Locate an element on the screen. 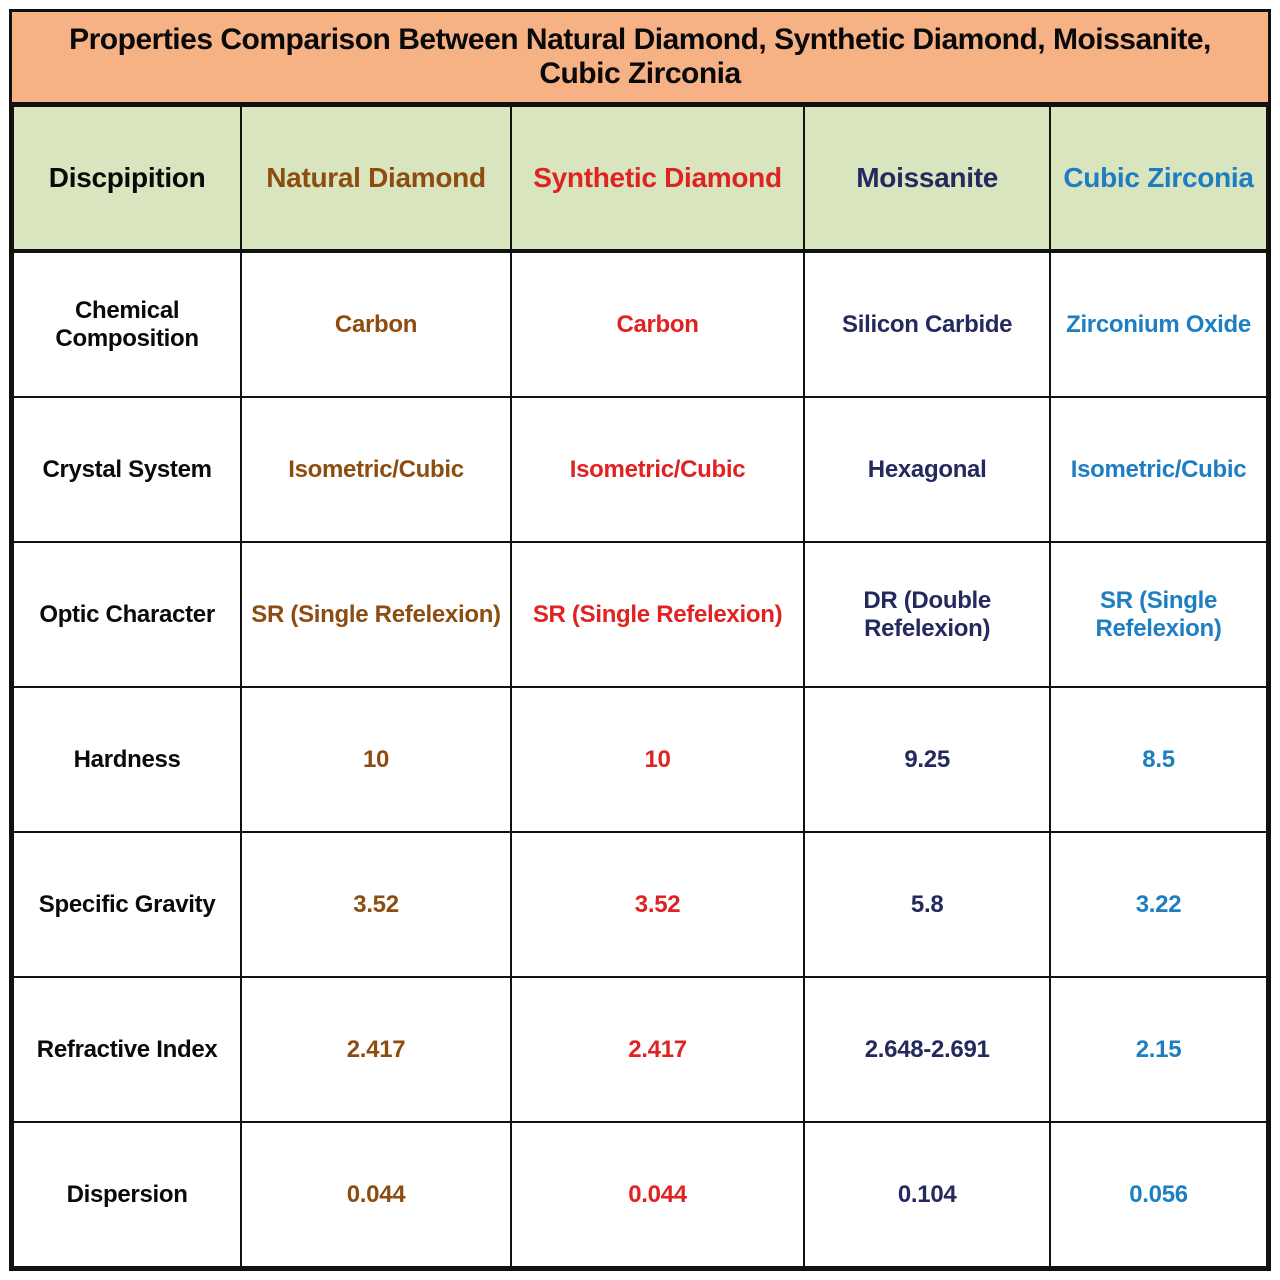 This screenshot has height=1280, width=1280. column-header-natural-diamond: Natural Diamond is located at coordinates (376, 179).